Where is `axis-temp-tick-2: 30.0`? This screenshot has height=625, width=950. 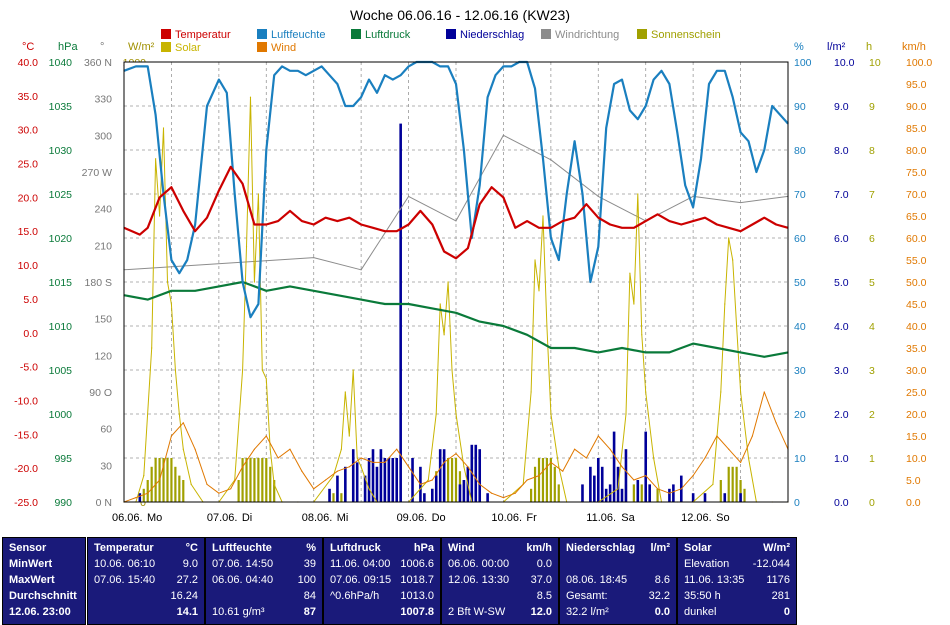 axis-temp-tick-2: 30.0 is located at coordinates (28, 131).